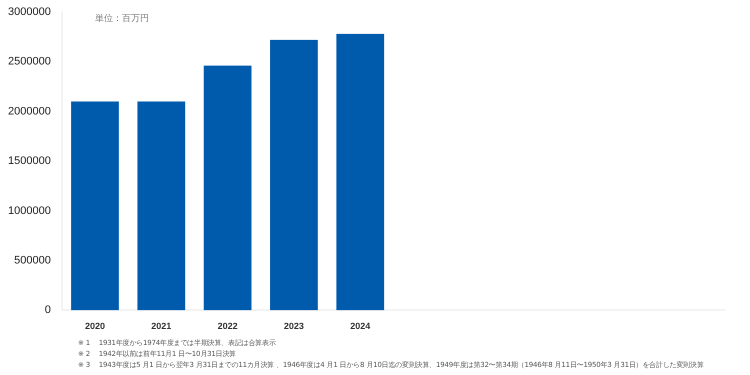 The width and height of the screenshot is (750, 375). I want to click on x-tick-label: 2022, so click(228, 326).